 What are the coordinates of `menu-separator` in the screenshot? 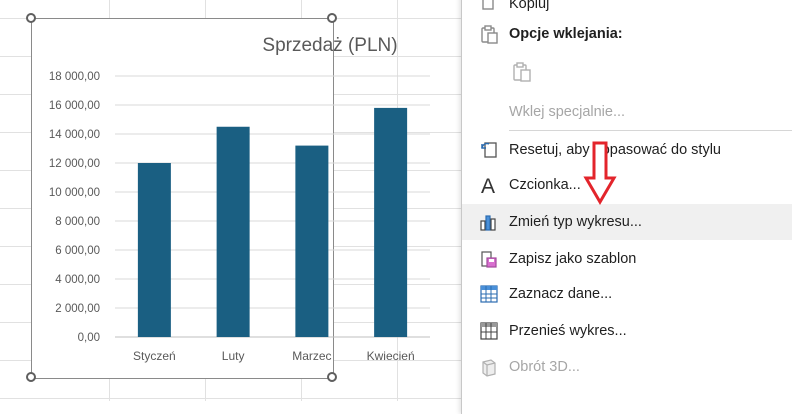 It's located at (650, 130).